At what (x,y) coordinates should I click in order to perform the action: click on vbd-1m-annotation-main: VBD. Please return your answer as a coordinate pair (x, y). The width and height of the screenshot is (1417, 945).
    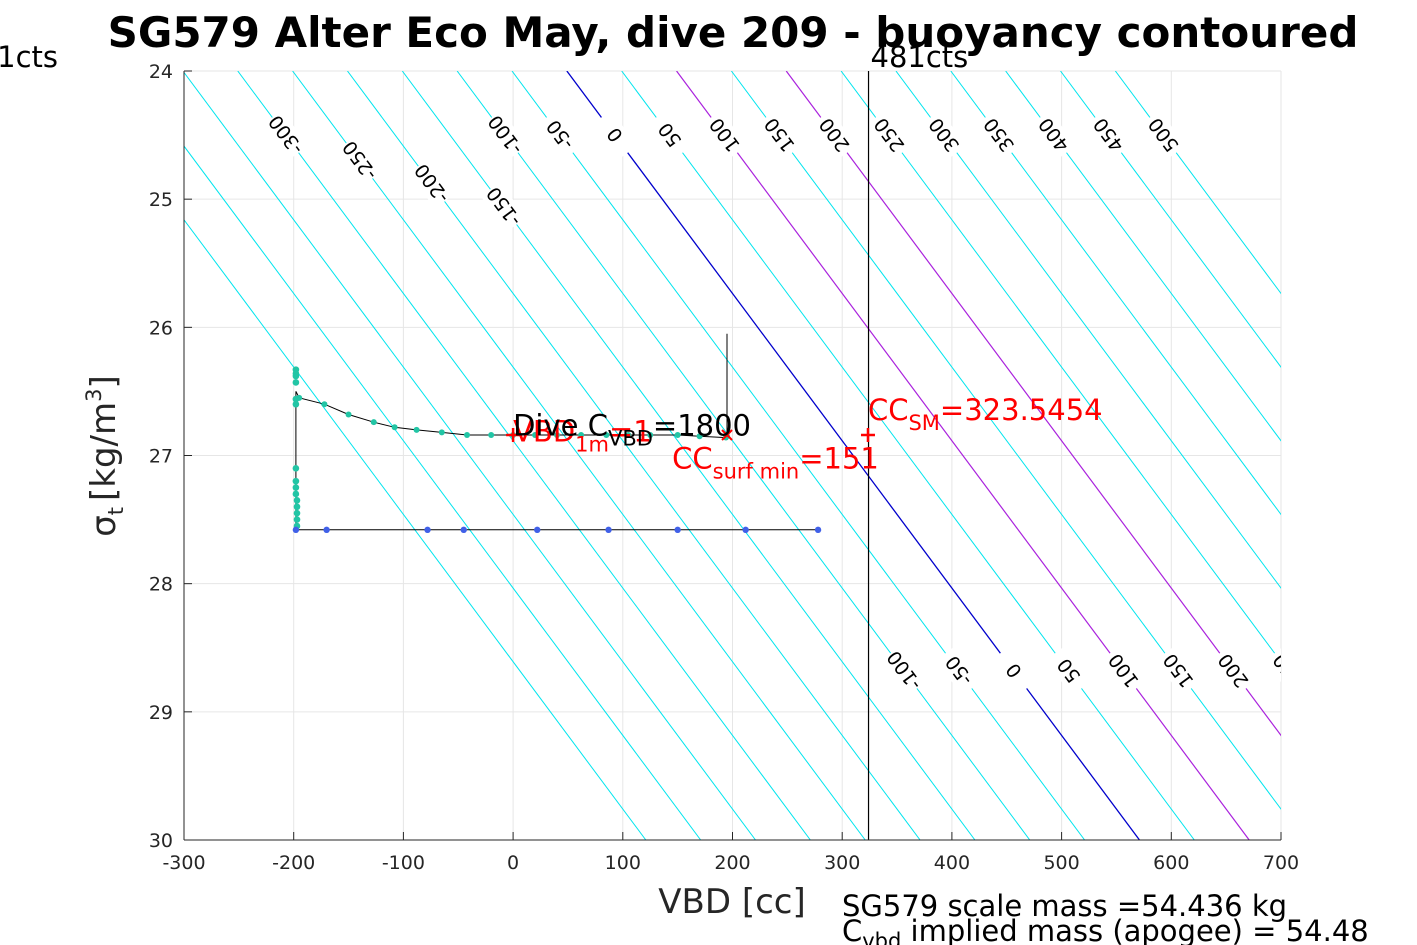
    Looking at the image, I should click on (544, 431).